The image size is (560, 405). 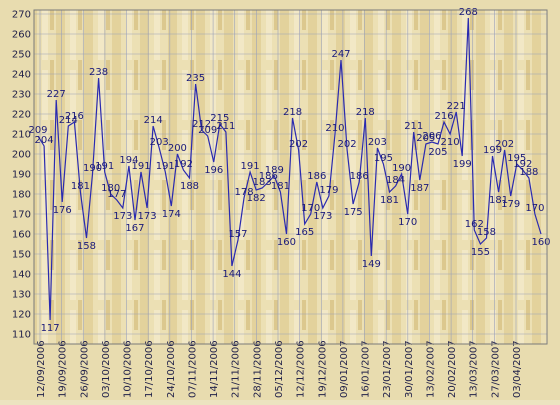 What do you see at coordinates (452, 369) in the screenshot?
I see `x-tick-label: 20/02/2007` at bounding box center [452, 369].